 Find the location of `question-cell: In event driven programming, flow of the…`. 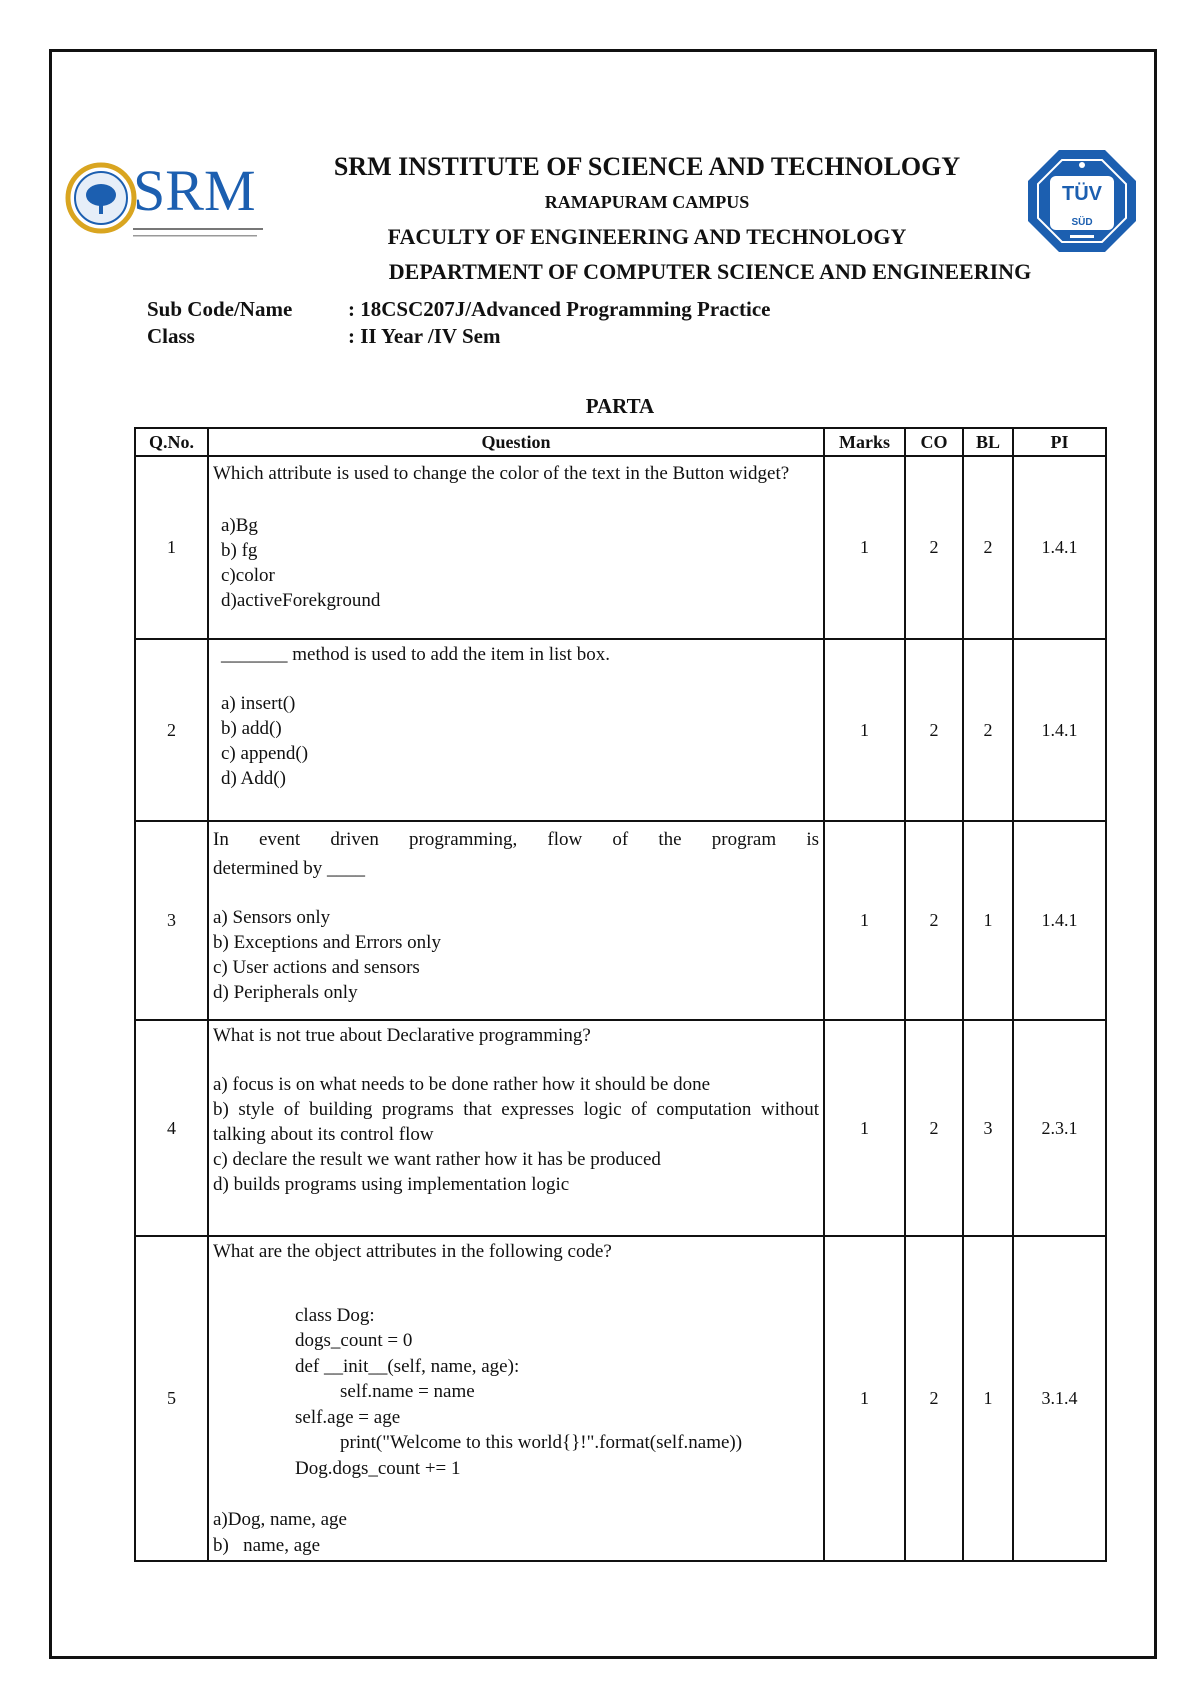

question-cell: In event driven programming, flow of the… is located at coordinates (516, 920).